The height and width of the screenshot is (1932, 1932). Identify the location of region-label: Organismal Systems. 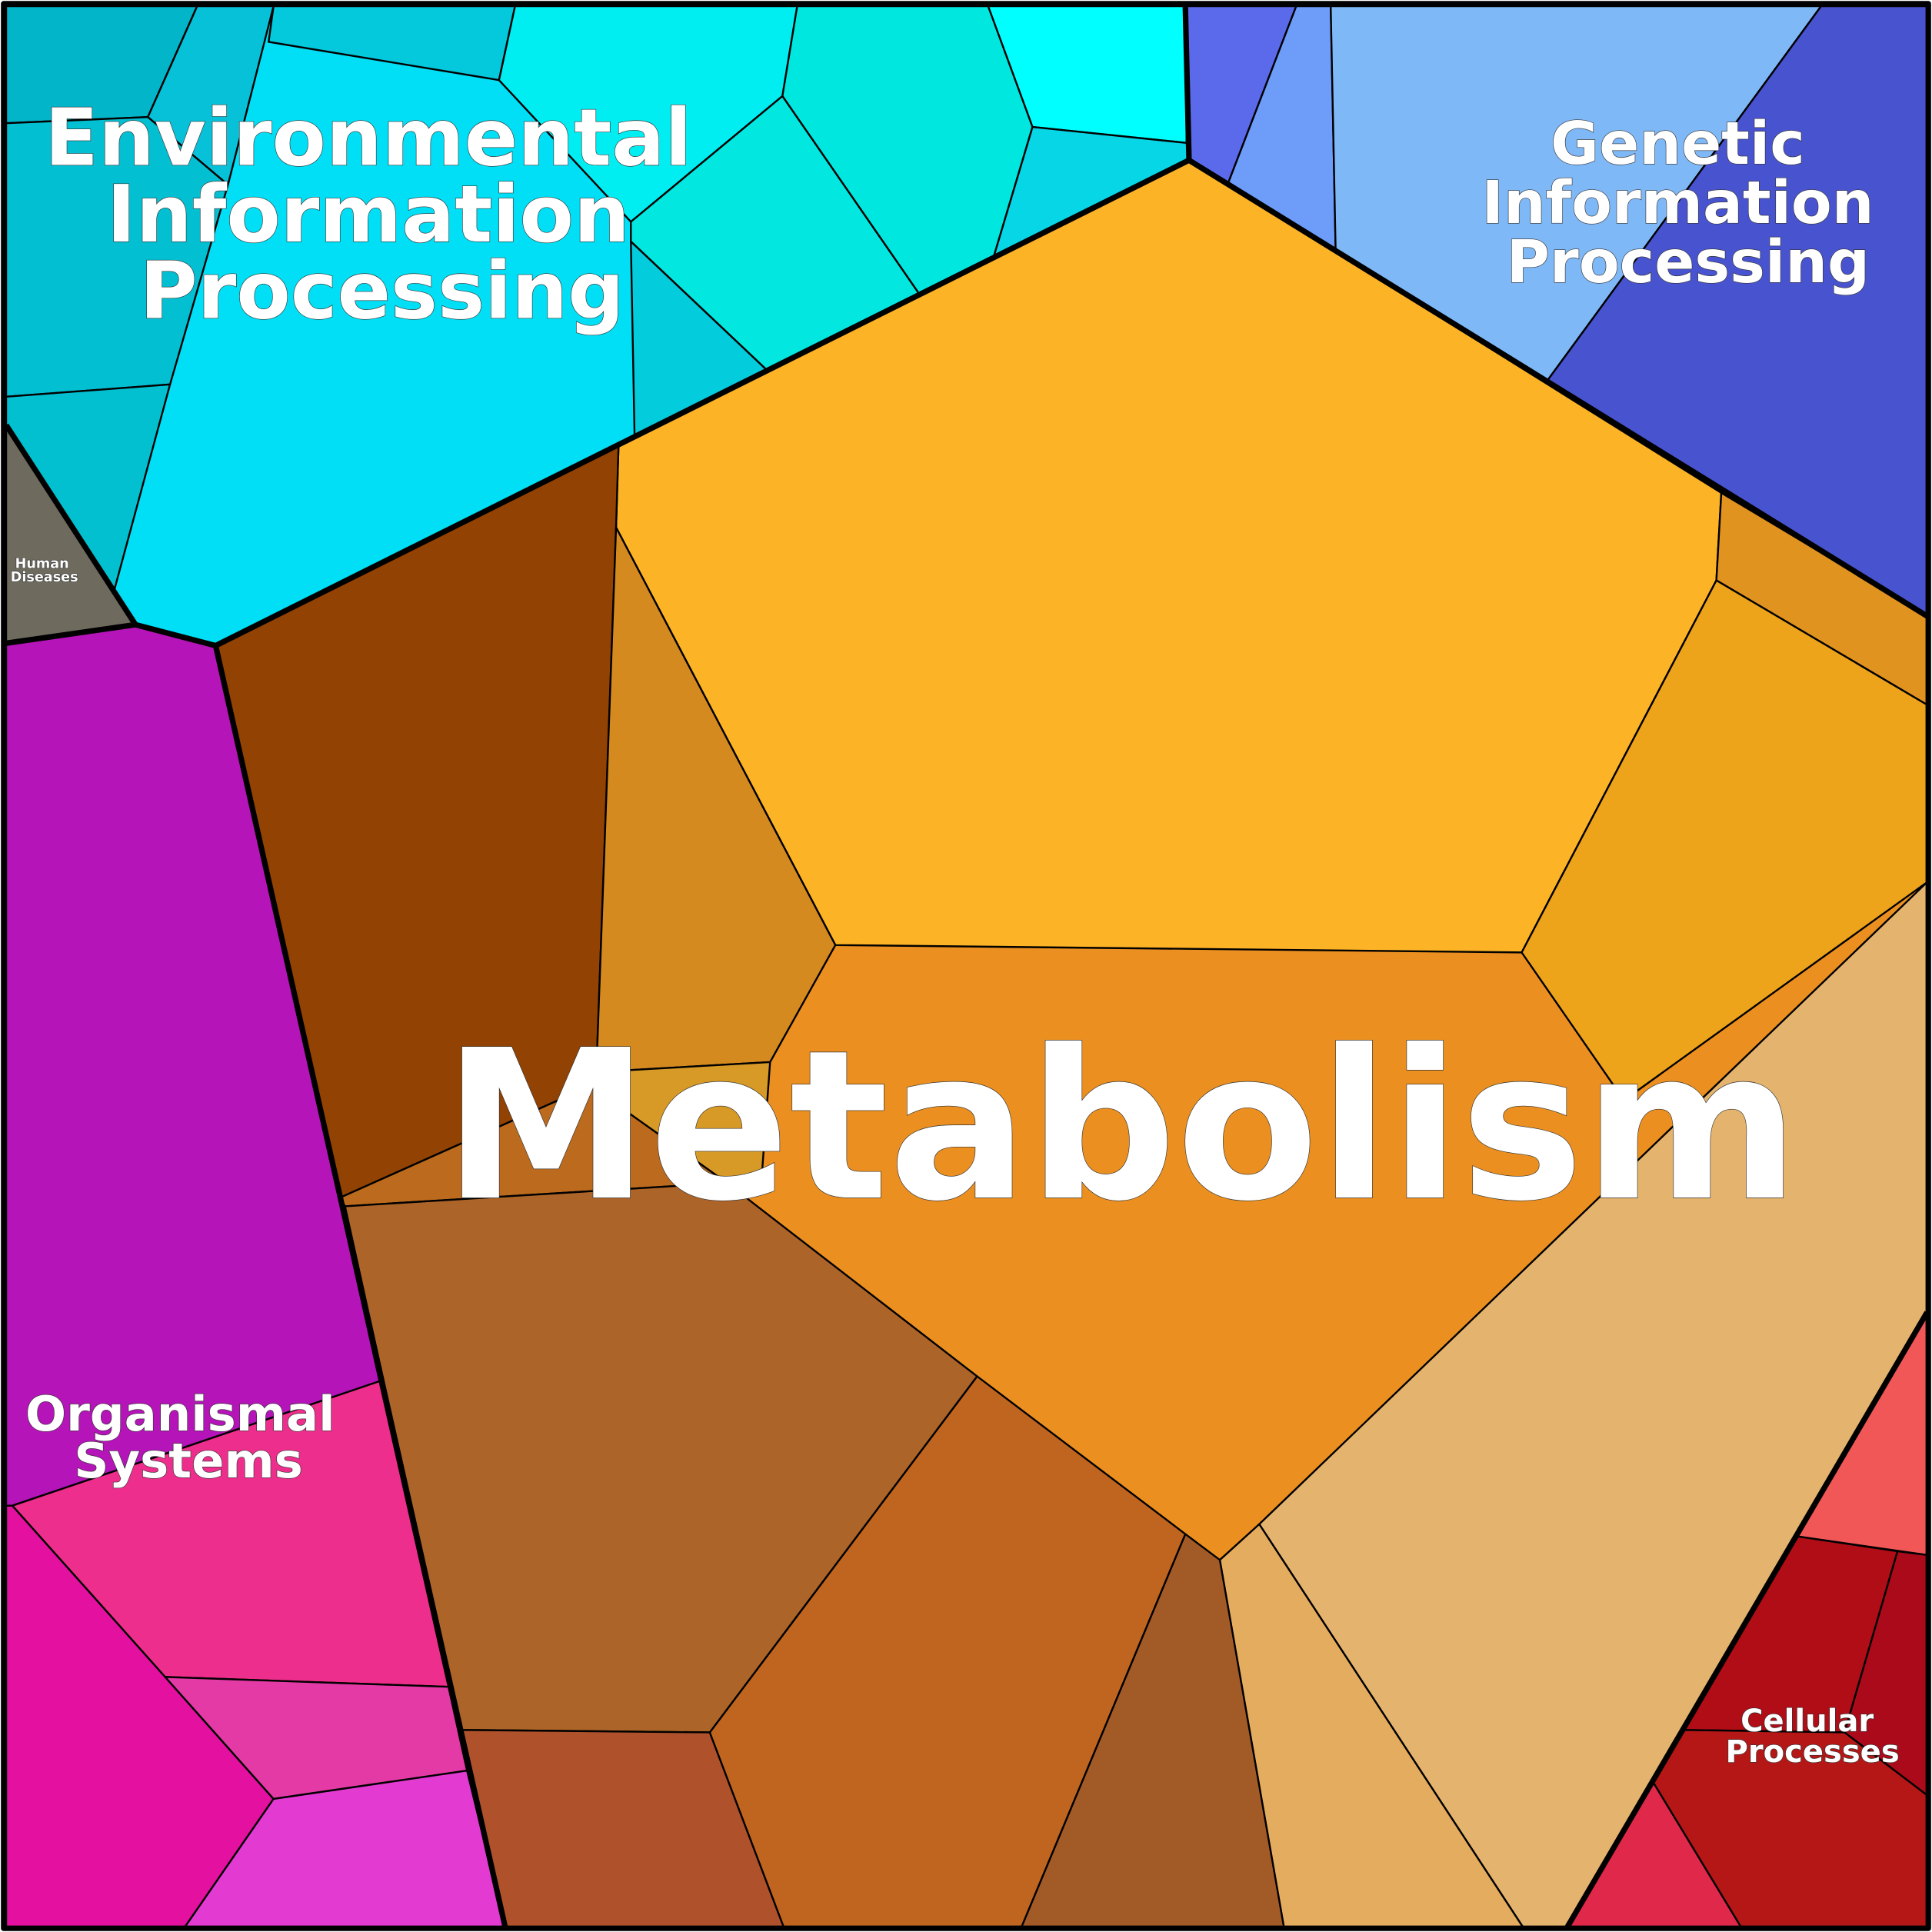
(188, 1437).